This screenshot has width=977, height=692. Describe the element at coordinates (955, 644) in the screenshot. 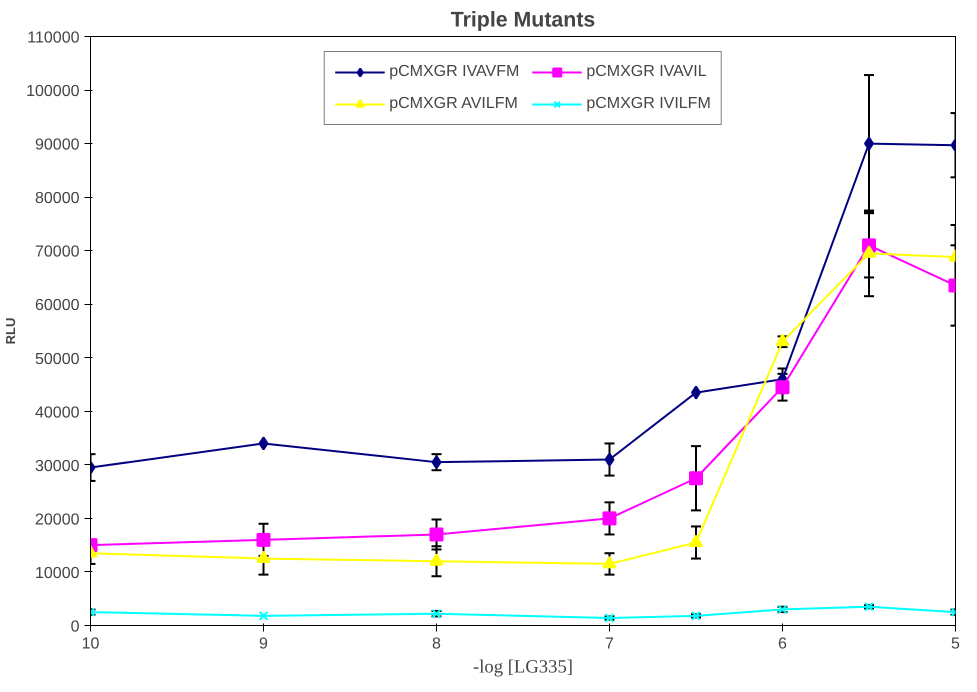

I see `x-tick-label: 5` at that location.